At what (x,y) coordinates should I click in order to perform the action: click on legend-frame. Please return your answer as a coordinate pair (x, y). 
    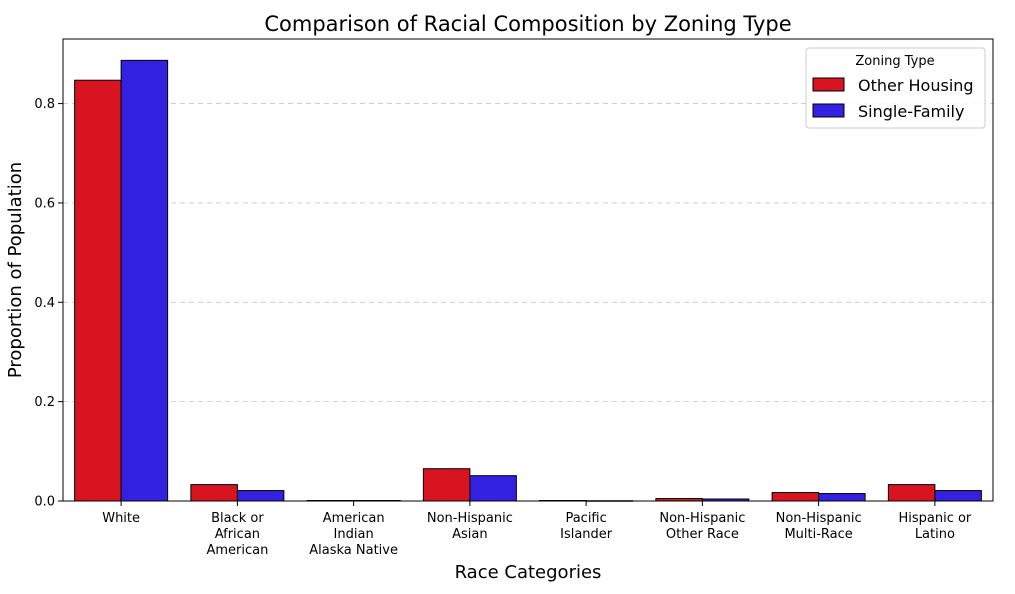
    Looking at the image, I should click on (895, 88).